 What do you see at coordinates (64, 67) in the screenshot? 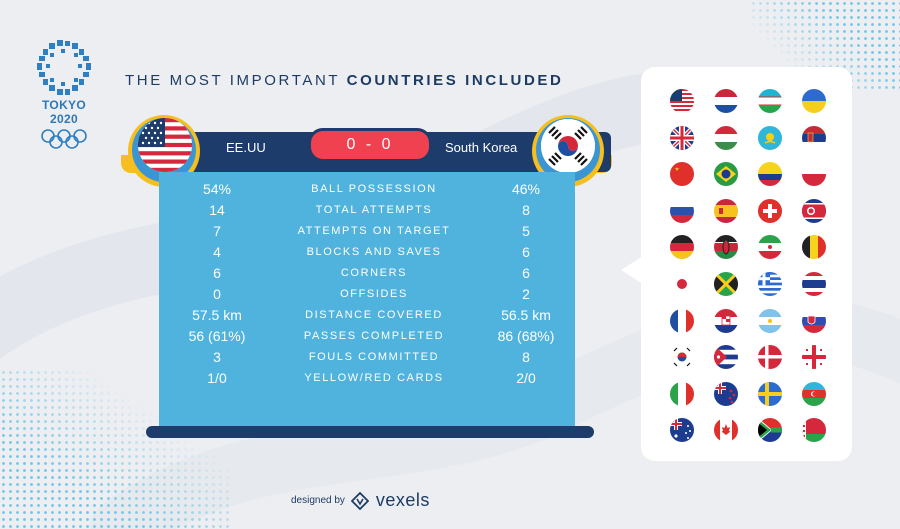
I see `tokyo-emblem-icon` at bounding box center [64, 67].